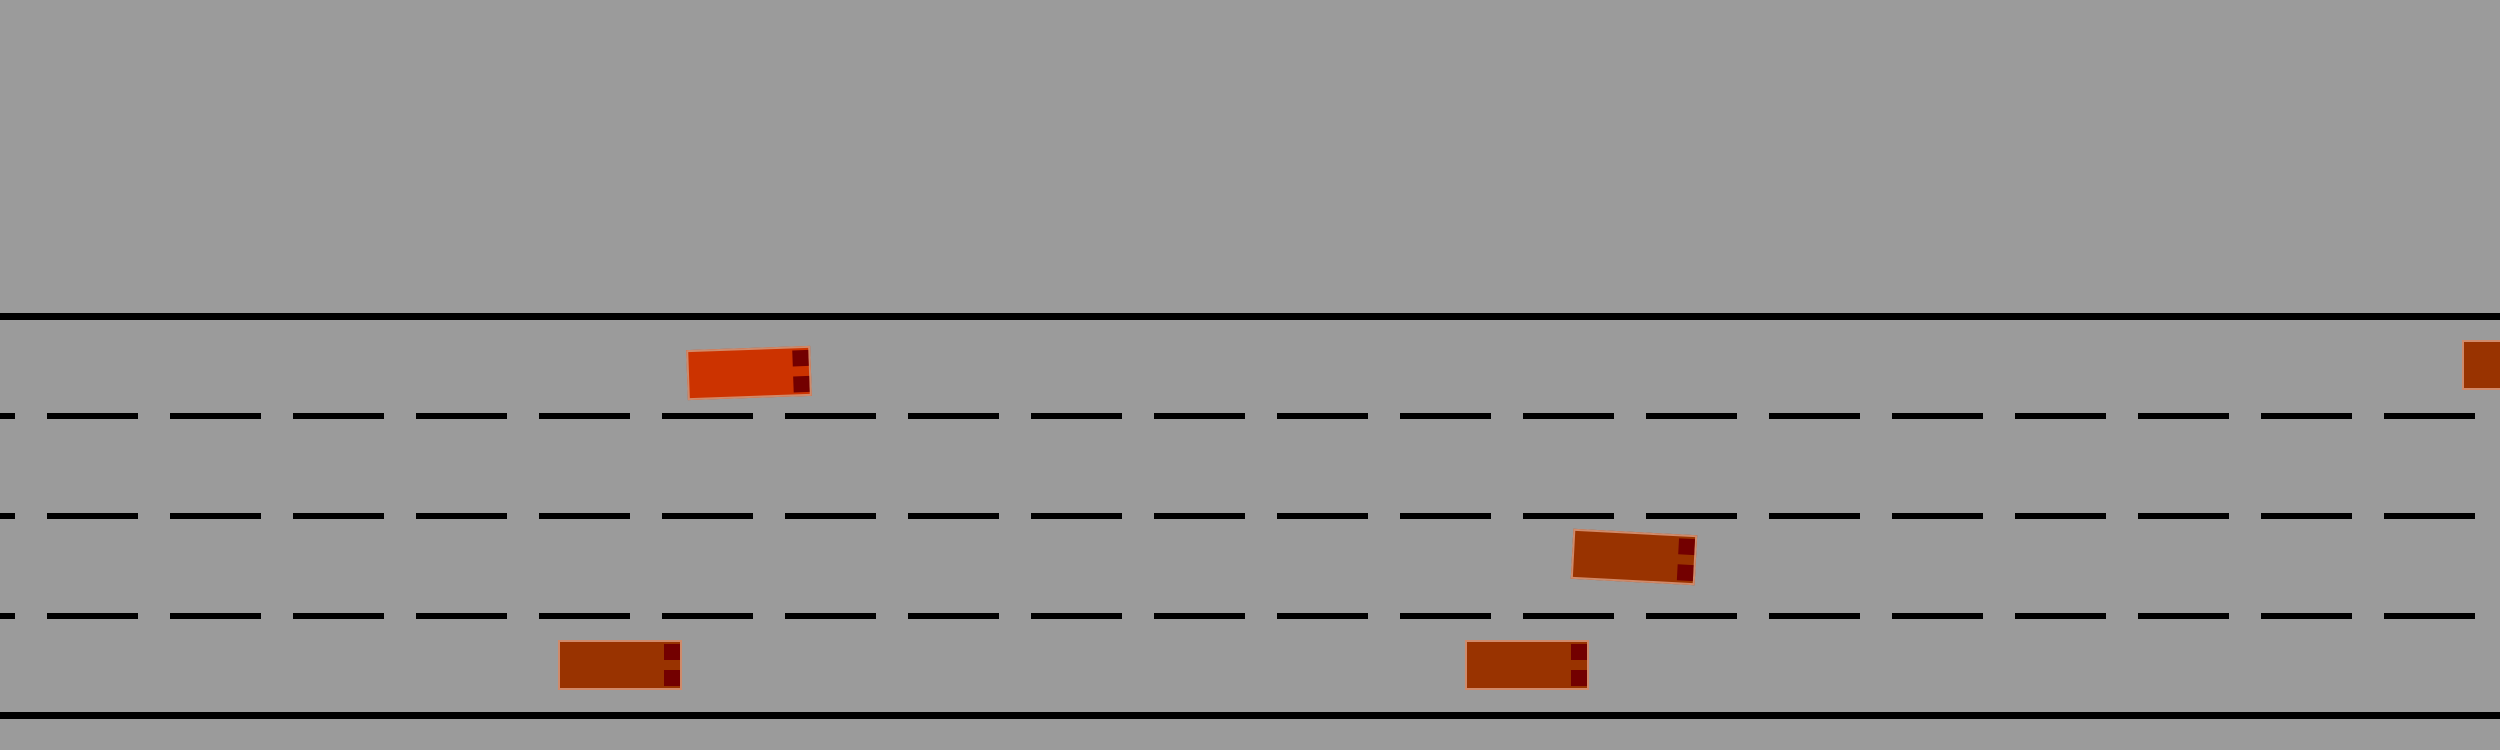 Image resolution: width=2500 pixels, height=750 pixels. What do you see at coordinates (1250, 316) in the screenshot?
I see `road-top-edge` at bounding box center [1250, 316].